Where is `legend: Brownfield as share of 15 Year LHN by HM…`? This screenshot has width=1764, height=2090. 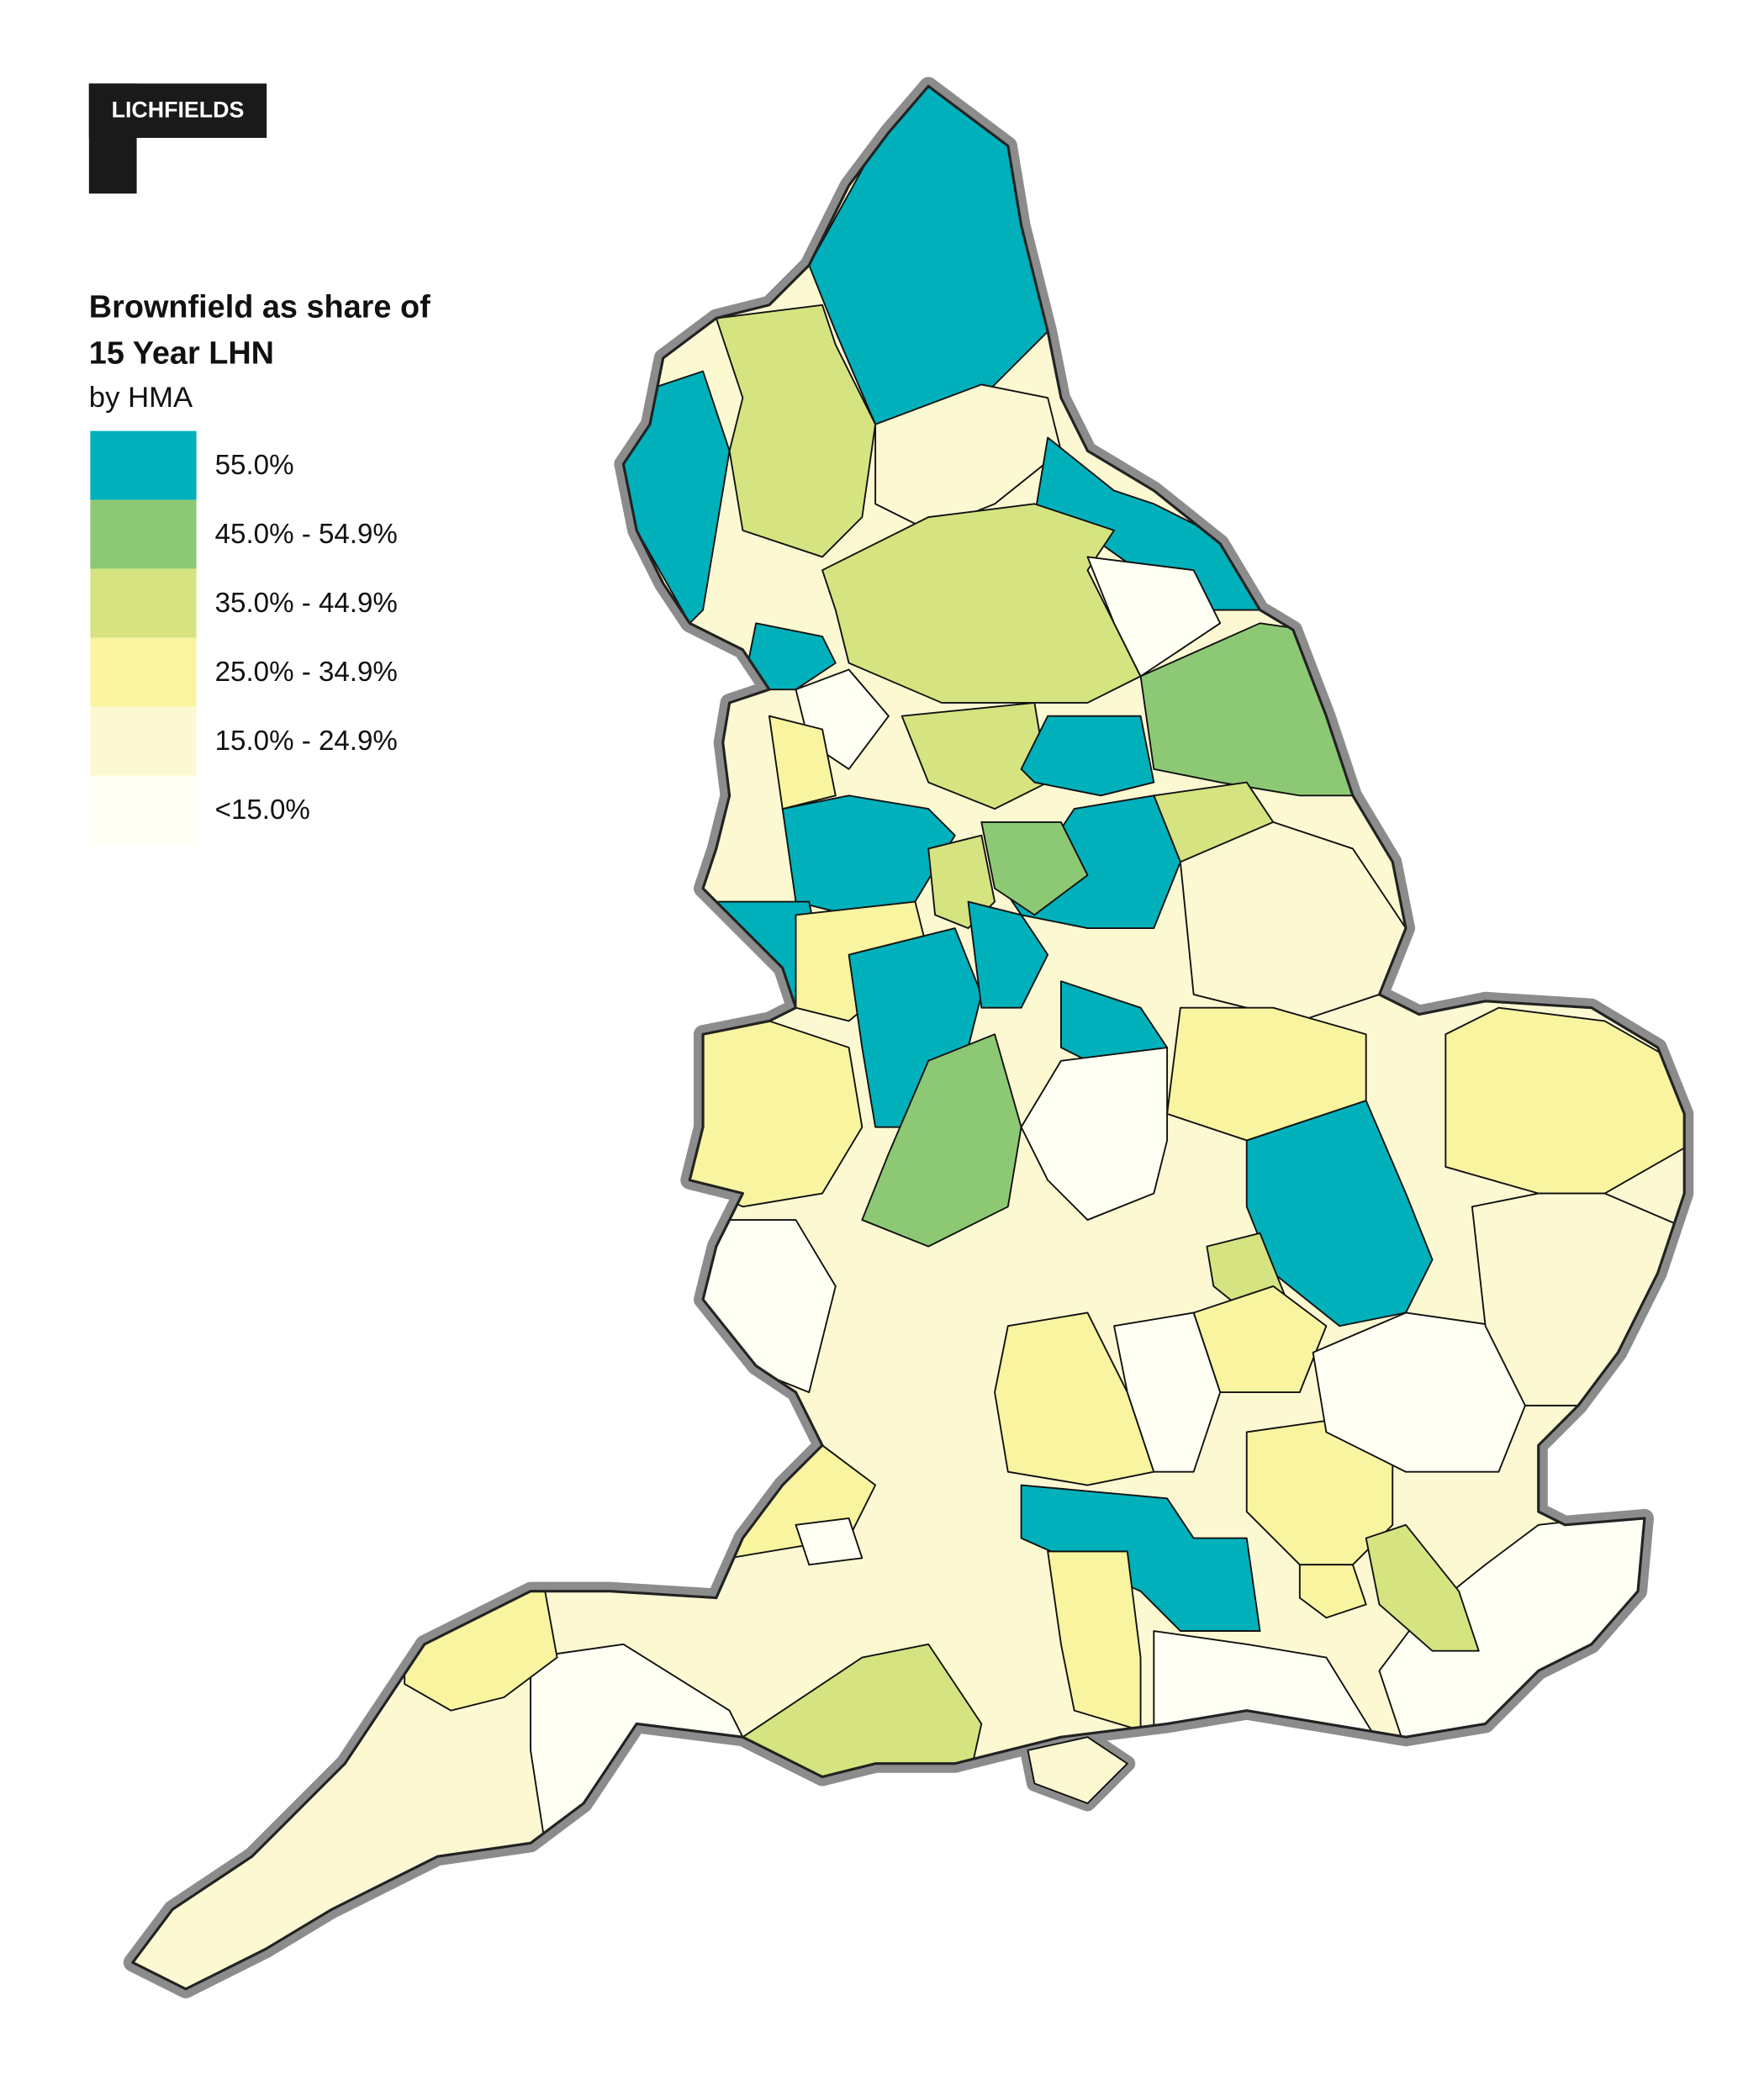 legend: Brownfield as share of 15 Year LHN by HM… is located at coordinates (259, 567).